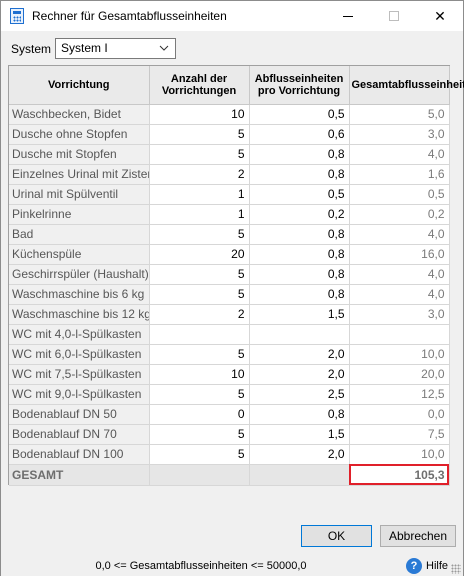 Image resolution: width=464 pixels, height=576 pixels. I want to click on count-input-cell: 20, so click(199, 254).